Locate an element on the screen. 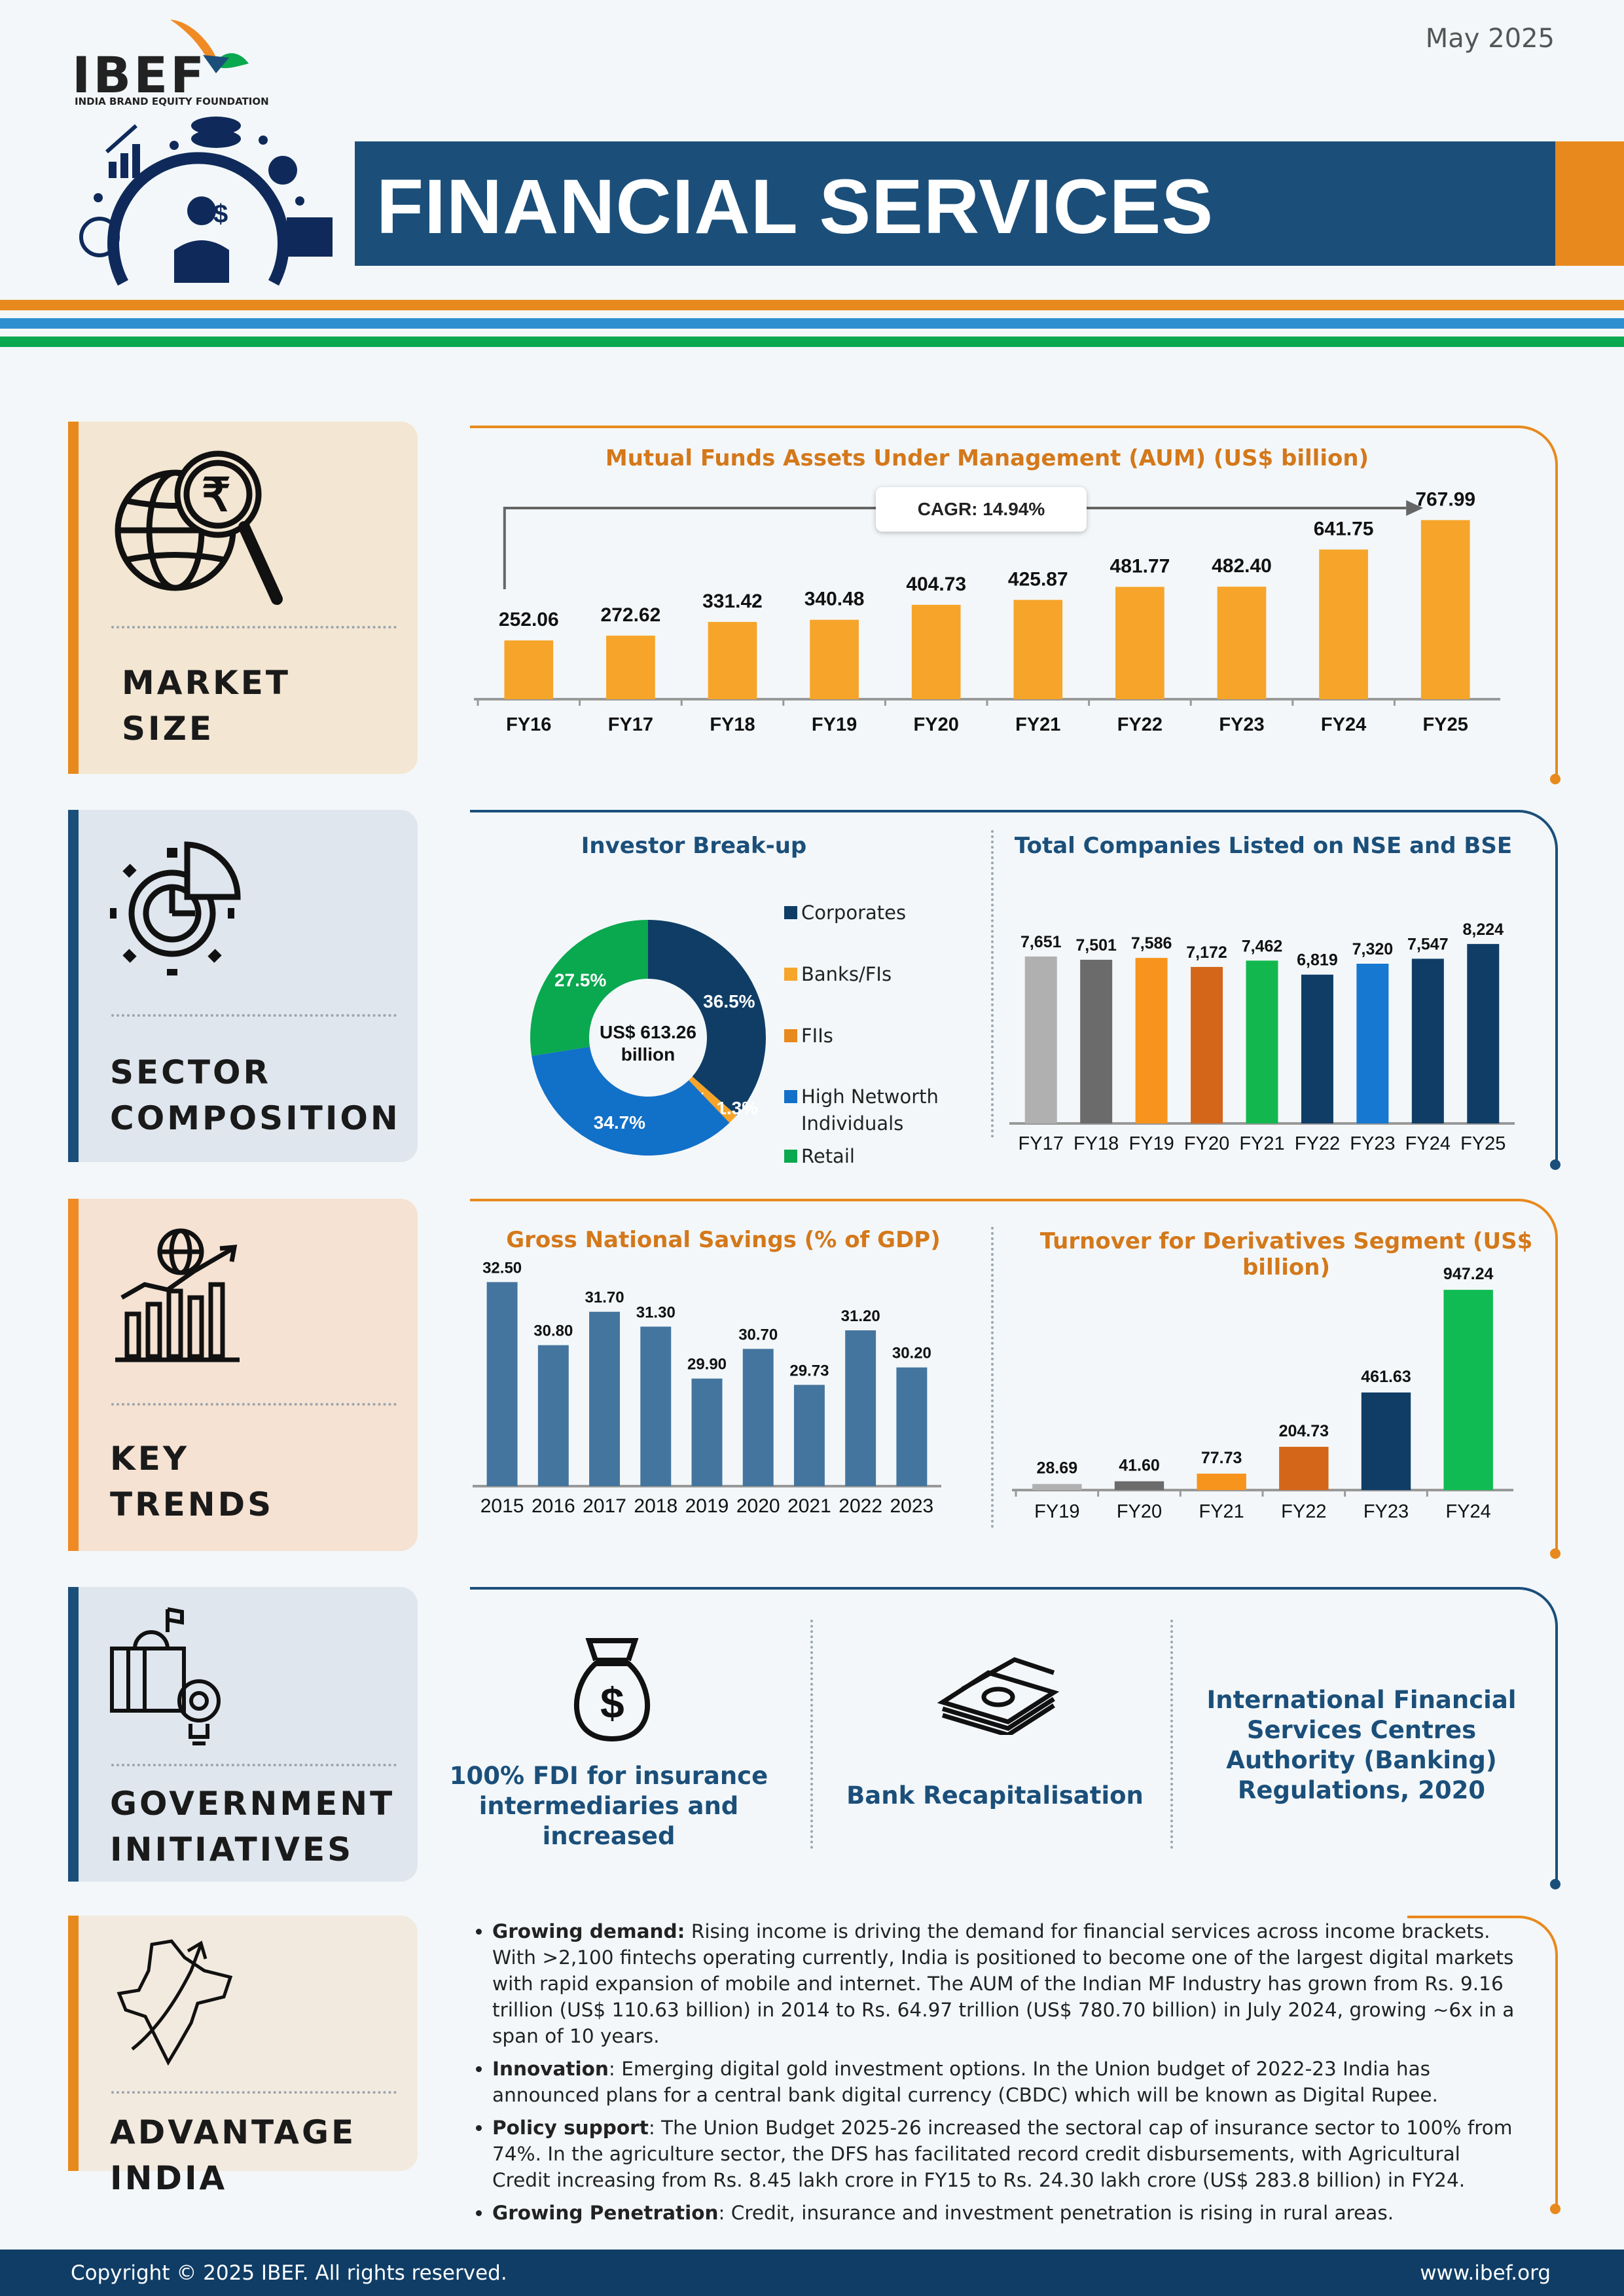 This screenshot has width=1624, height=2296. data-label: 331.42 is located at coordinates (732, 601).